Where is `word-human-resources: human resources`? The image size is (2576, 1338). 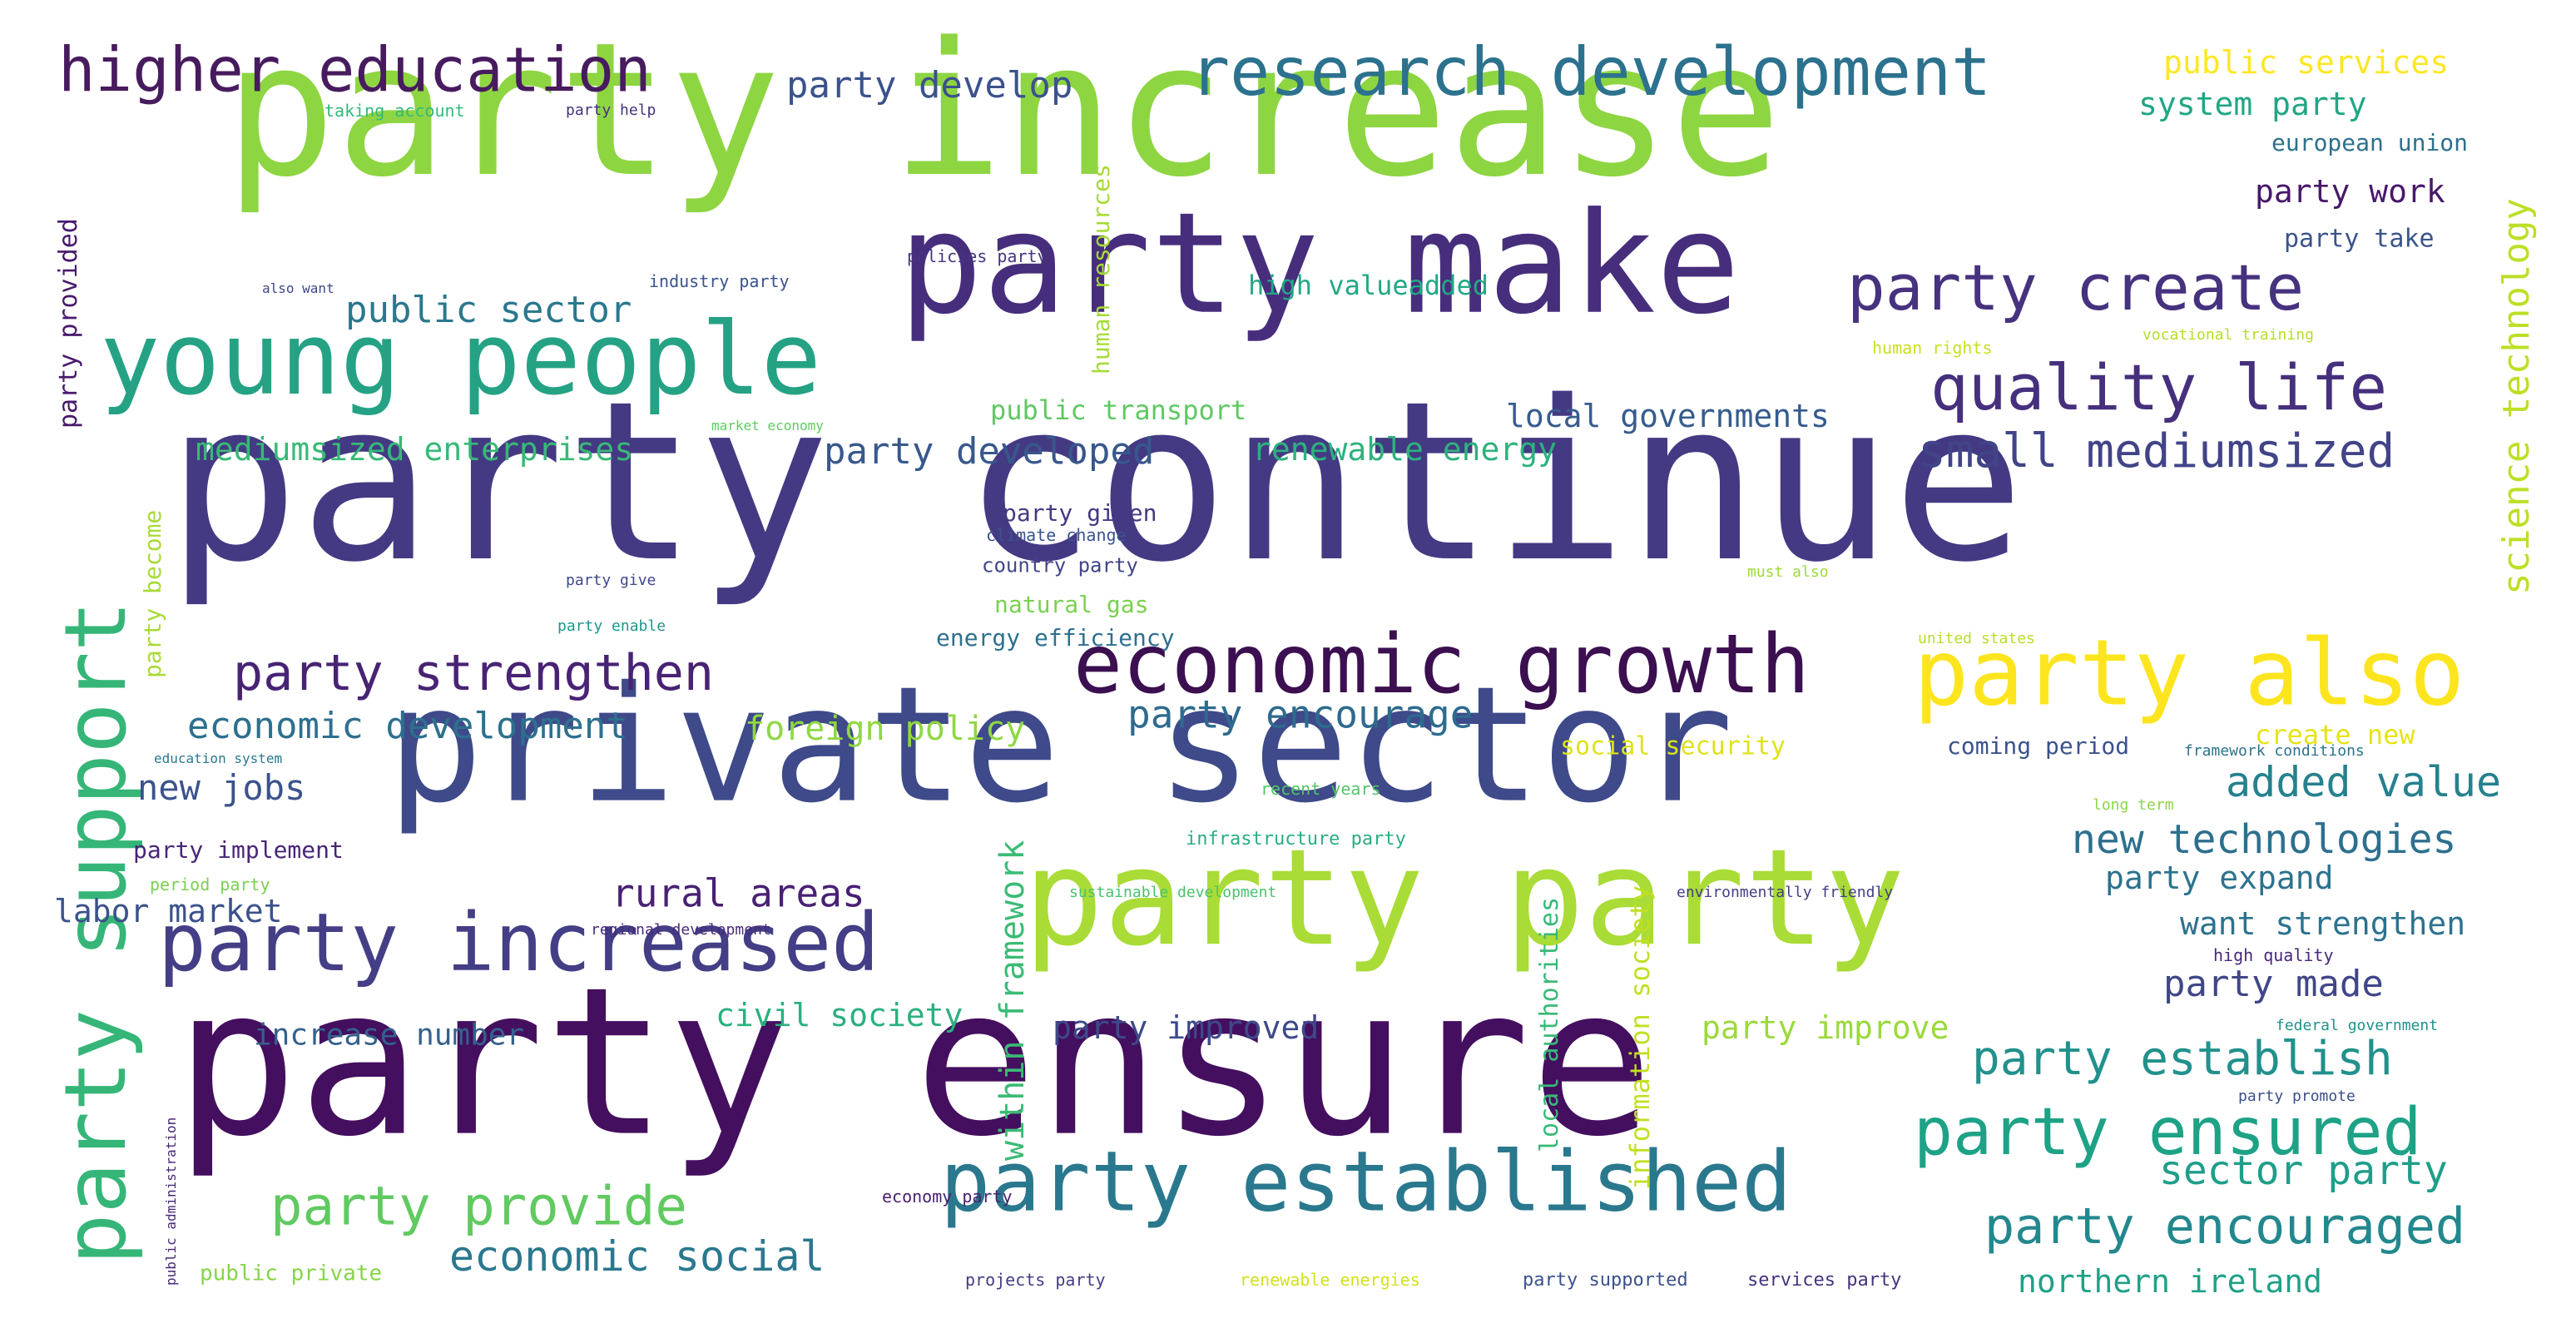
word-human-resources: human resources is located at coordinates (1101, 269).